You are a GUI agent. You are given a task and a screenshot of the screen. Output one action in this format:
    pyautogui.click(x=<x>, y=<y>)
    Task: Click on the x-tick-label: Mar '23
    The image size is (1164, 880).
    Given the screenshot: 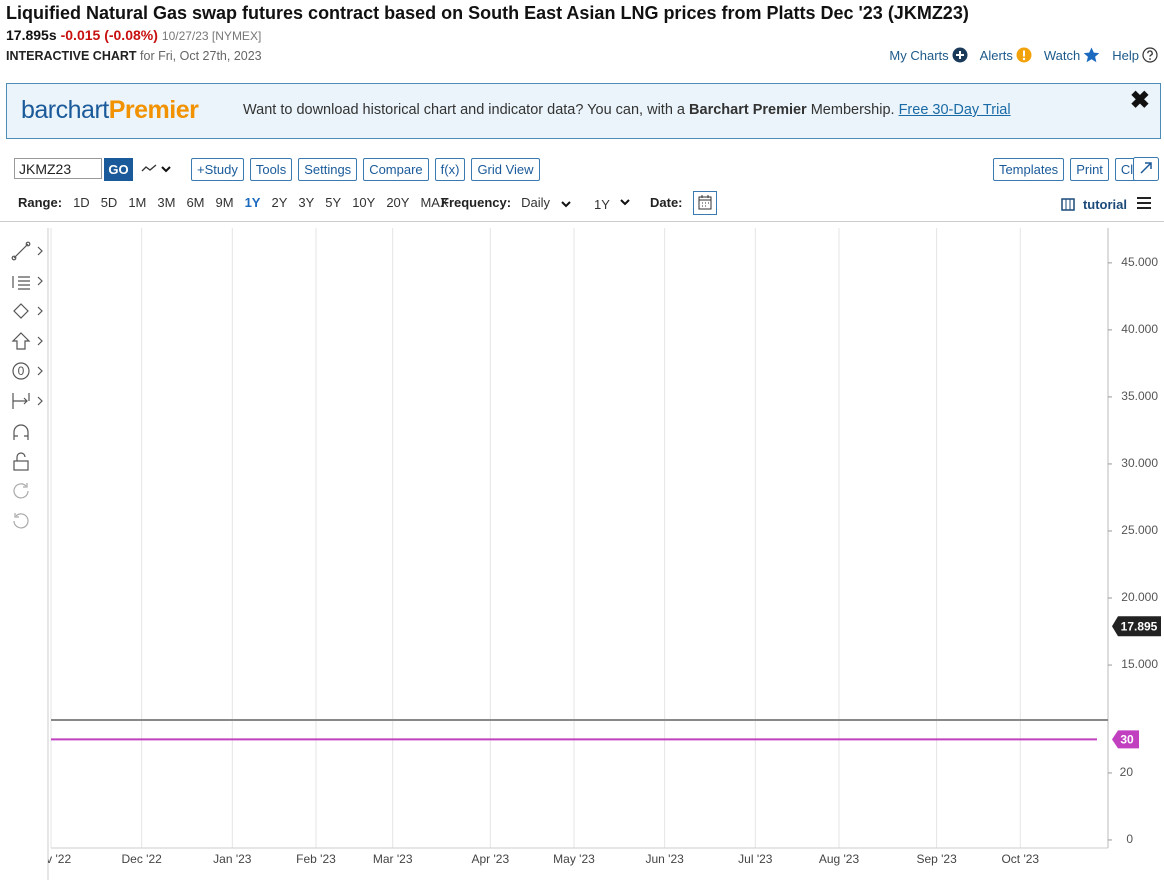 What is the action you would take?
    pyautogui.click(x=393, y=859)
    